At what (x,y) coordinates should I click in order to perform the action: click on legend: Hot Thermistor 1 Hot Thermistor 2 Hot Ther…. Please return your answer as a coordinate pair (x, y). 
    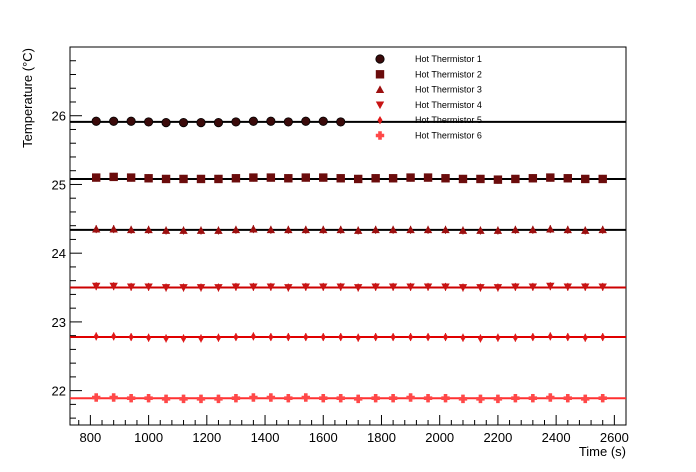
    Looking at the image, I should click on (428, 97).